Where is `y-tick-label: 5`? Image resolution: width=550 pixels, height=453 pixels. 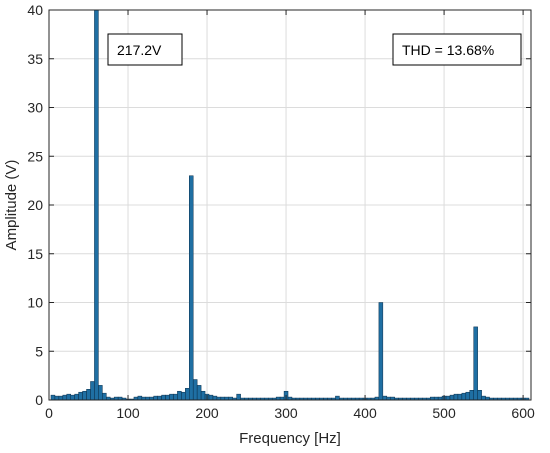
y-tick-label: 5 is located at coordinates (39, 351).